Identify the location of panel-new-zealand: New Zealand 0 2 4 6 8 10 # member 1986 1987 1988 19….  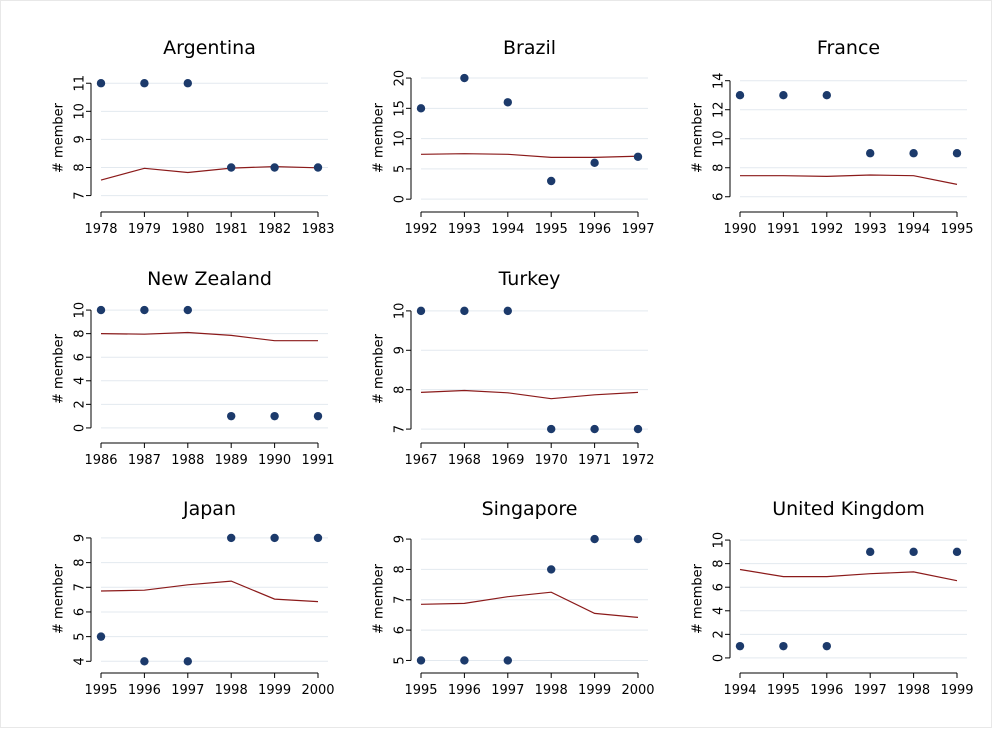
(193, 368).